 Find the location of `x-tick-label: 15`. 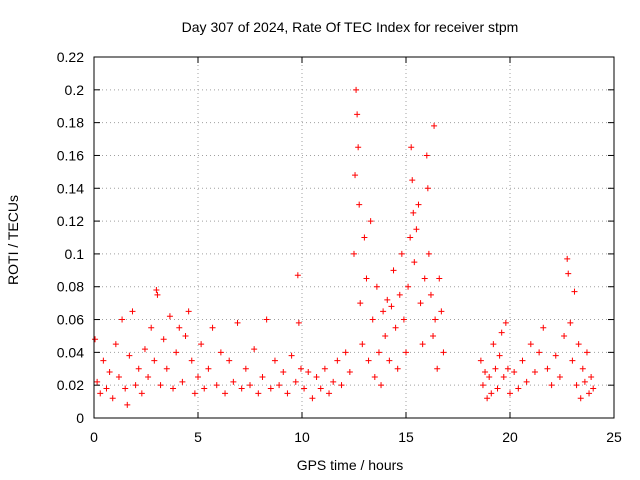

x-tick-label: 15 is located at coordinates (406, 437).